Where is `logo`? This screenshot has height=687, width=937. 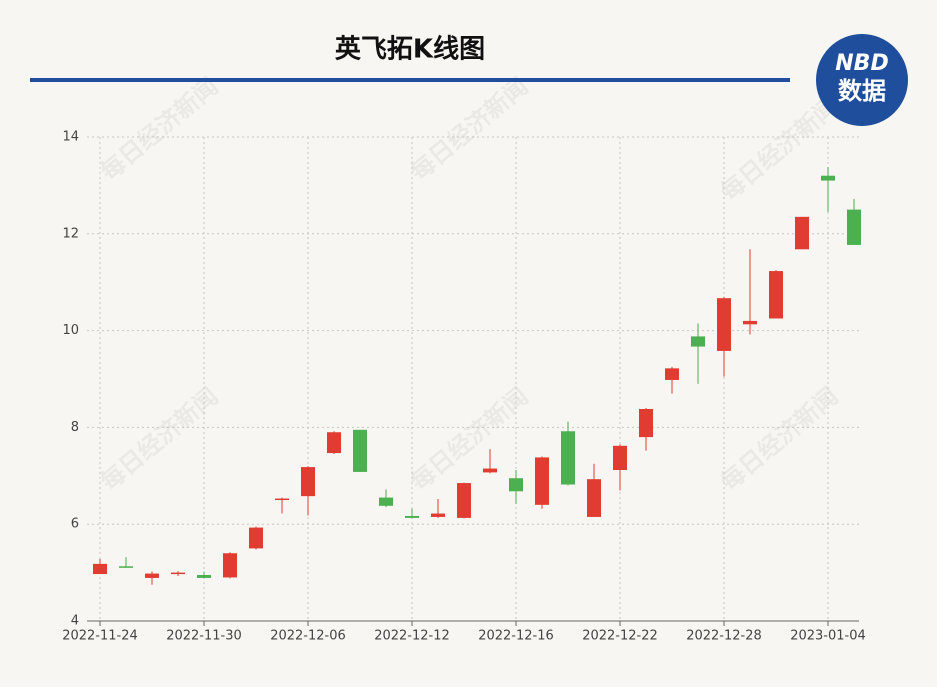 logo is located at coordinates (862, 80).